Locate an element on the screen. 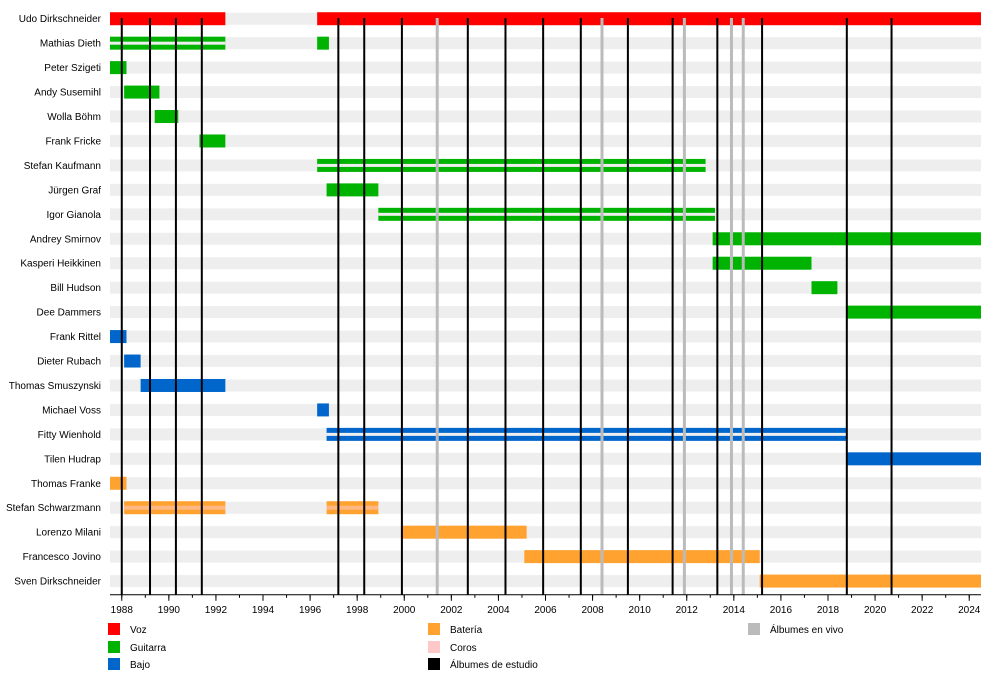 Image resolution: width=1000 pixels, height=690 pixels. x-tick-label: 2022 is located at coordinates (922, 610).